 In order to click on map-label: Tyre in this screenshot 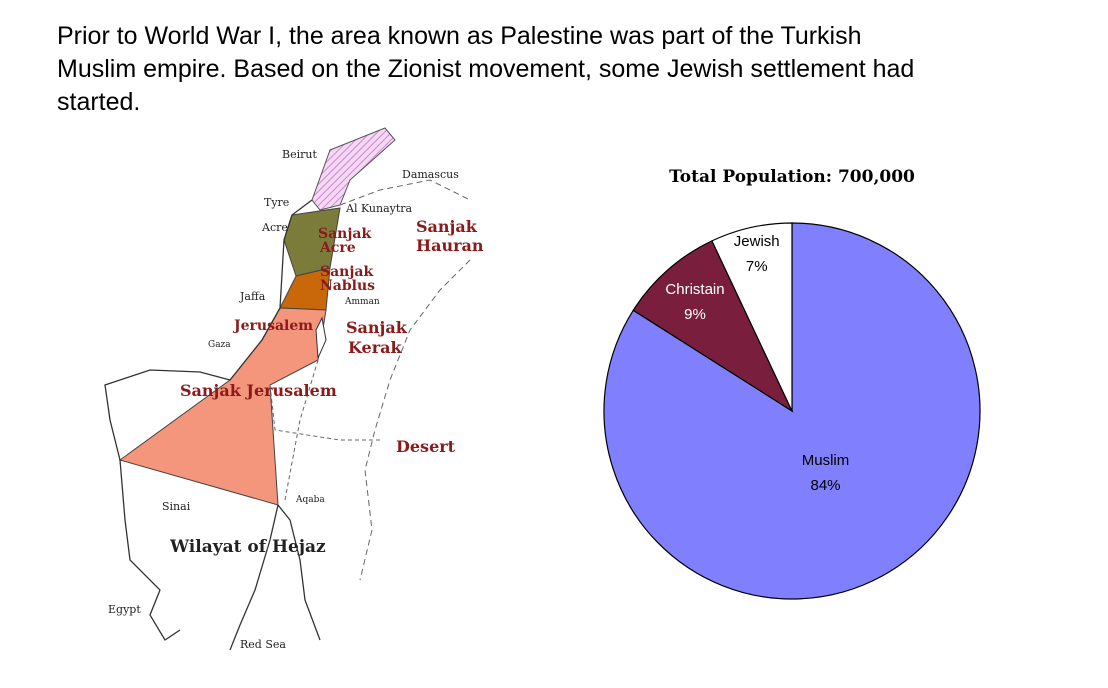, I will do `click(276, 202)`.